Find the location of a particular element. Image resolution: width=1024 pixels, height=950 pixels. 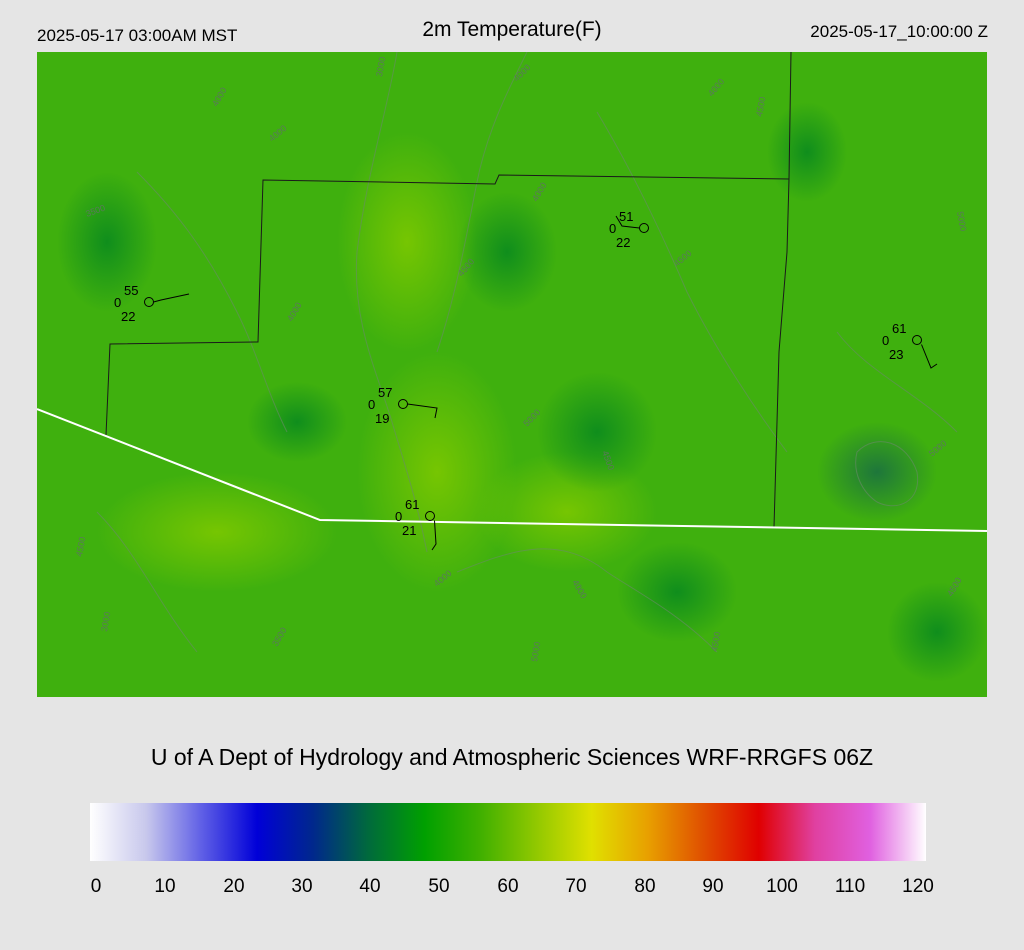

colorbar-tick-20: 20 is located at coordinates (234, 886).